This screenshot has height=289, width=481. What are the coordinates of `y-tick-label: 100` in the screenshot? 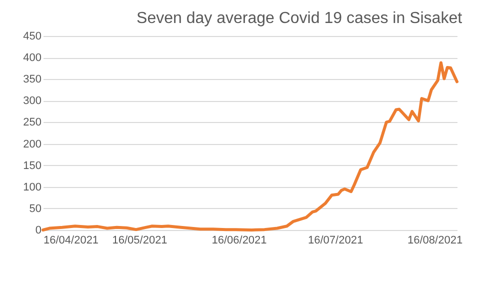 It's located at (32, 187).